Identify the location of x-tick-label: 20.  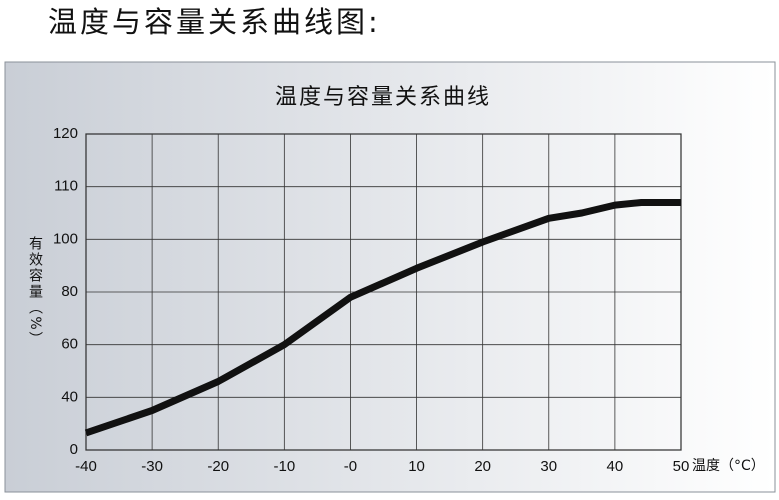
(482, 466).